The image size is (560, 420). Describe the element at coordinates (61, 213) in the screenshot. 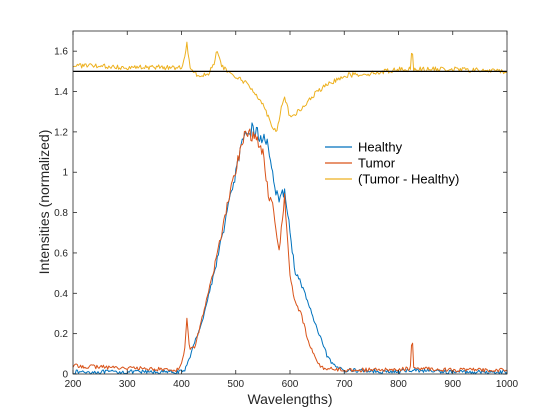

I see `y-tick-label: 0.8` at that location.